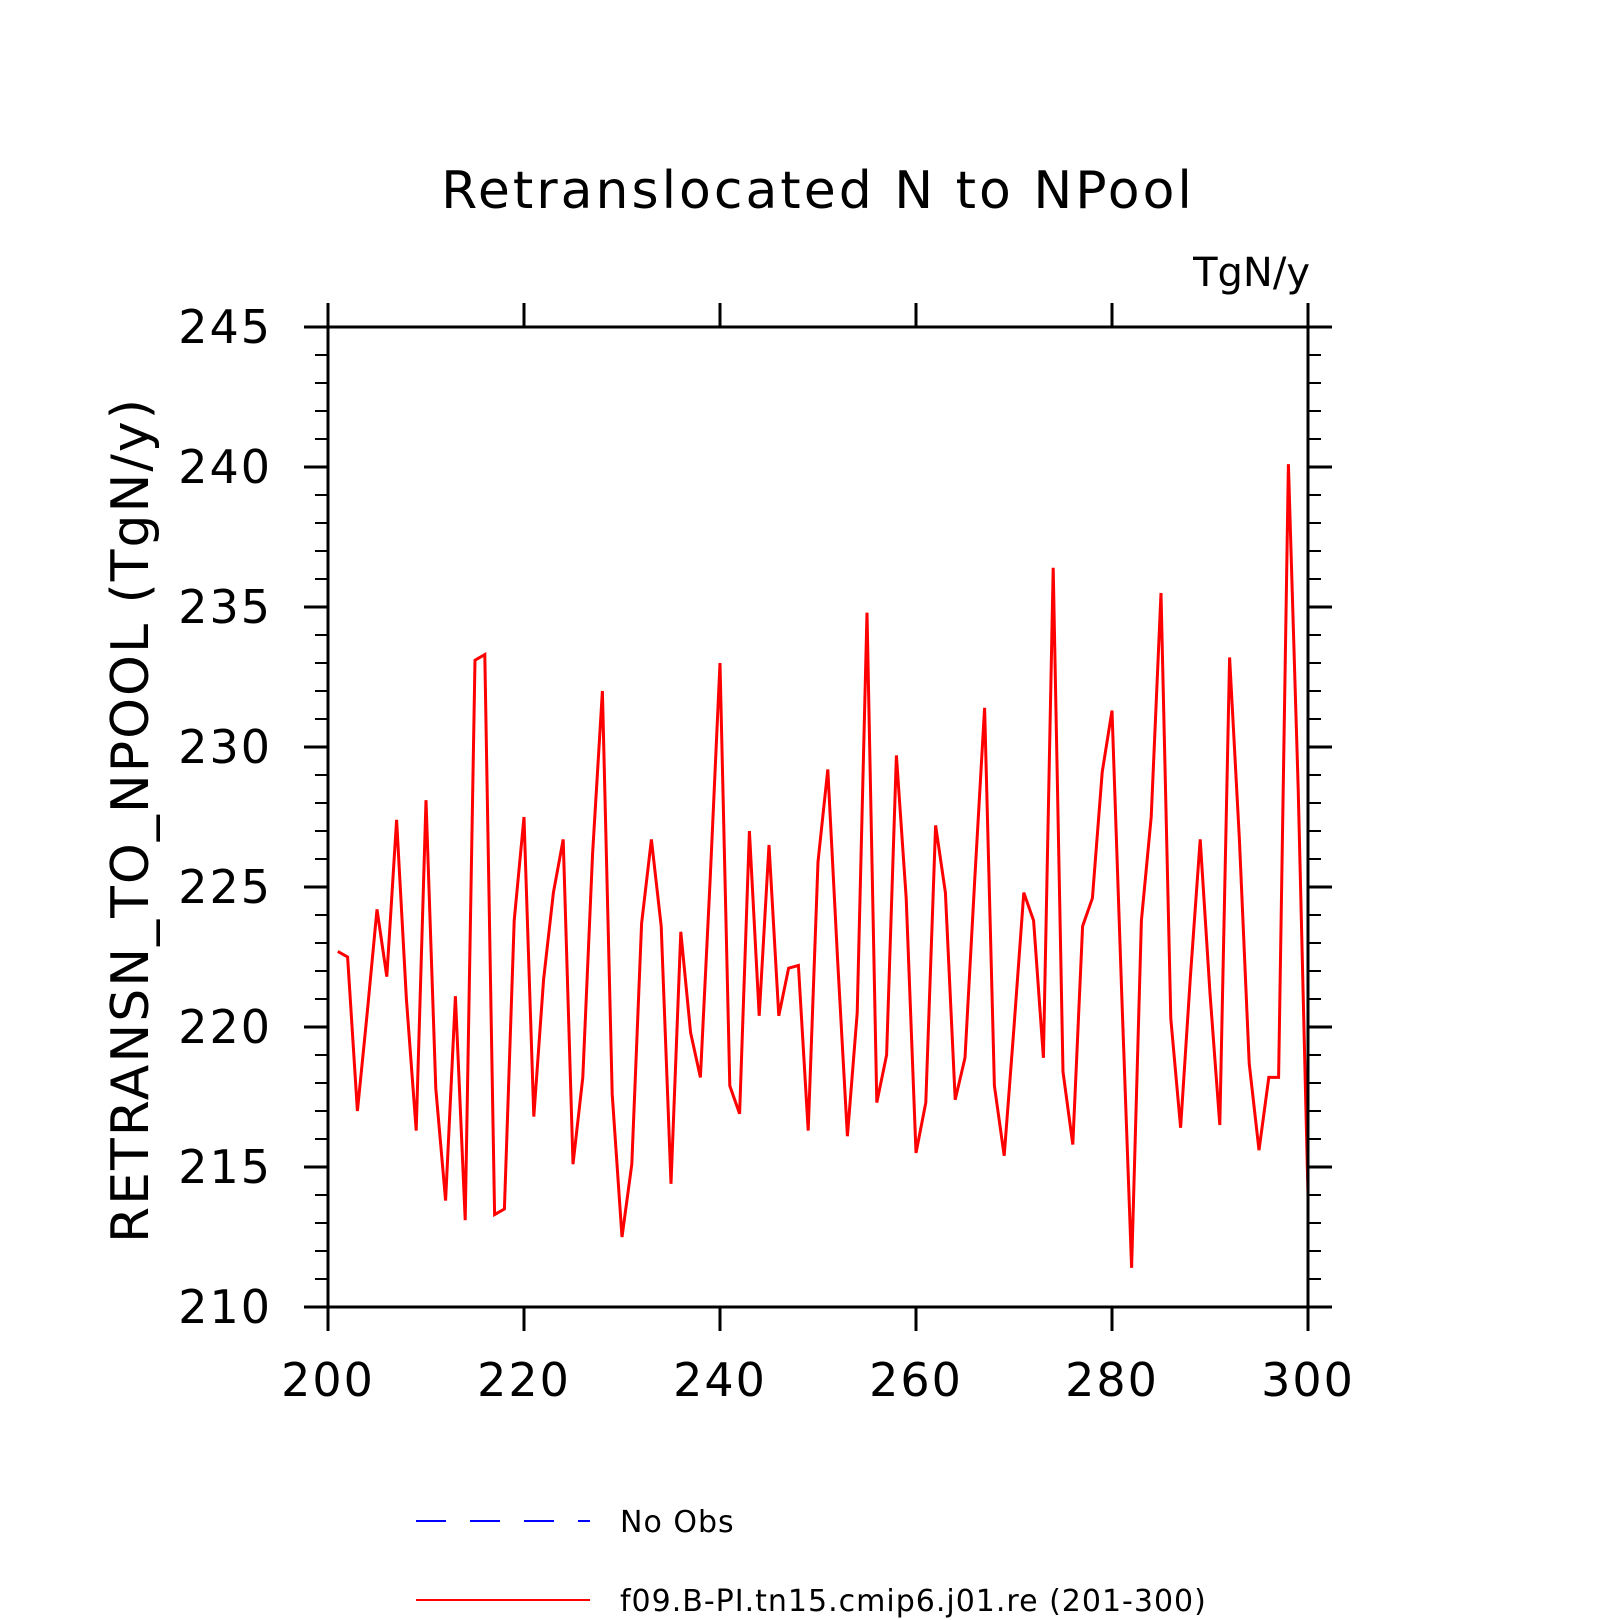 The height and width of the screenshot is (1620, 1620). I want to click on x-tick-label: 280, so click(1112, 1380).